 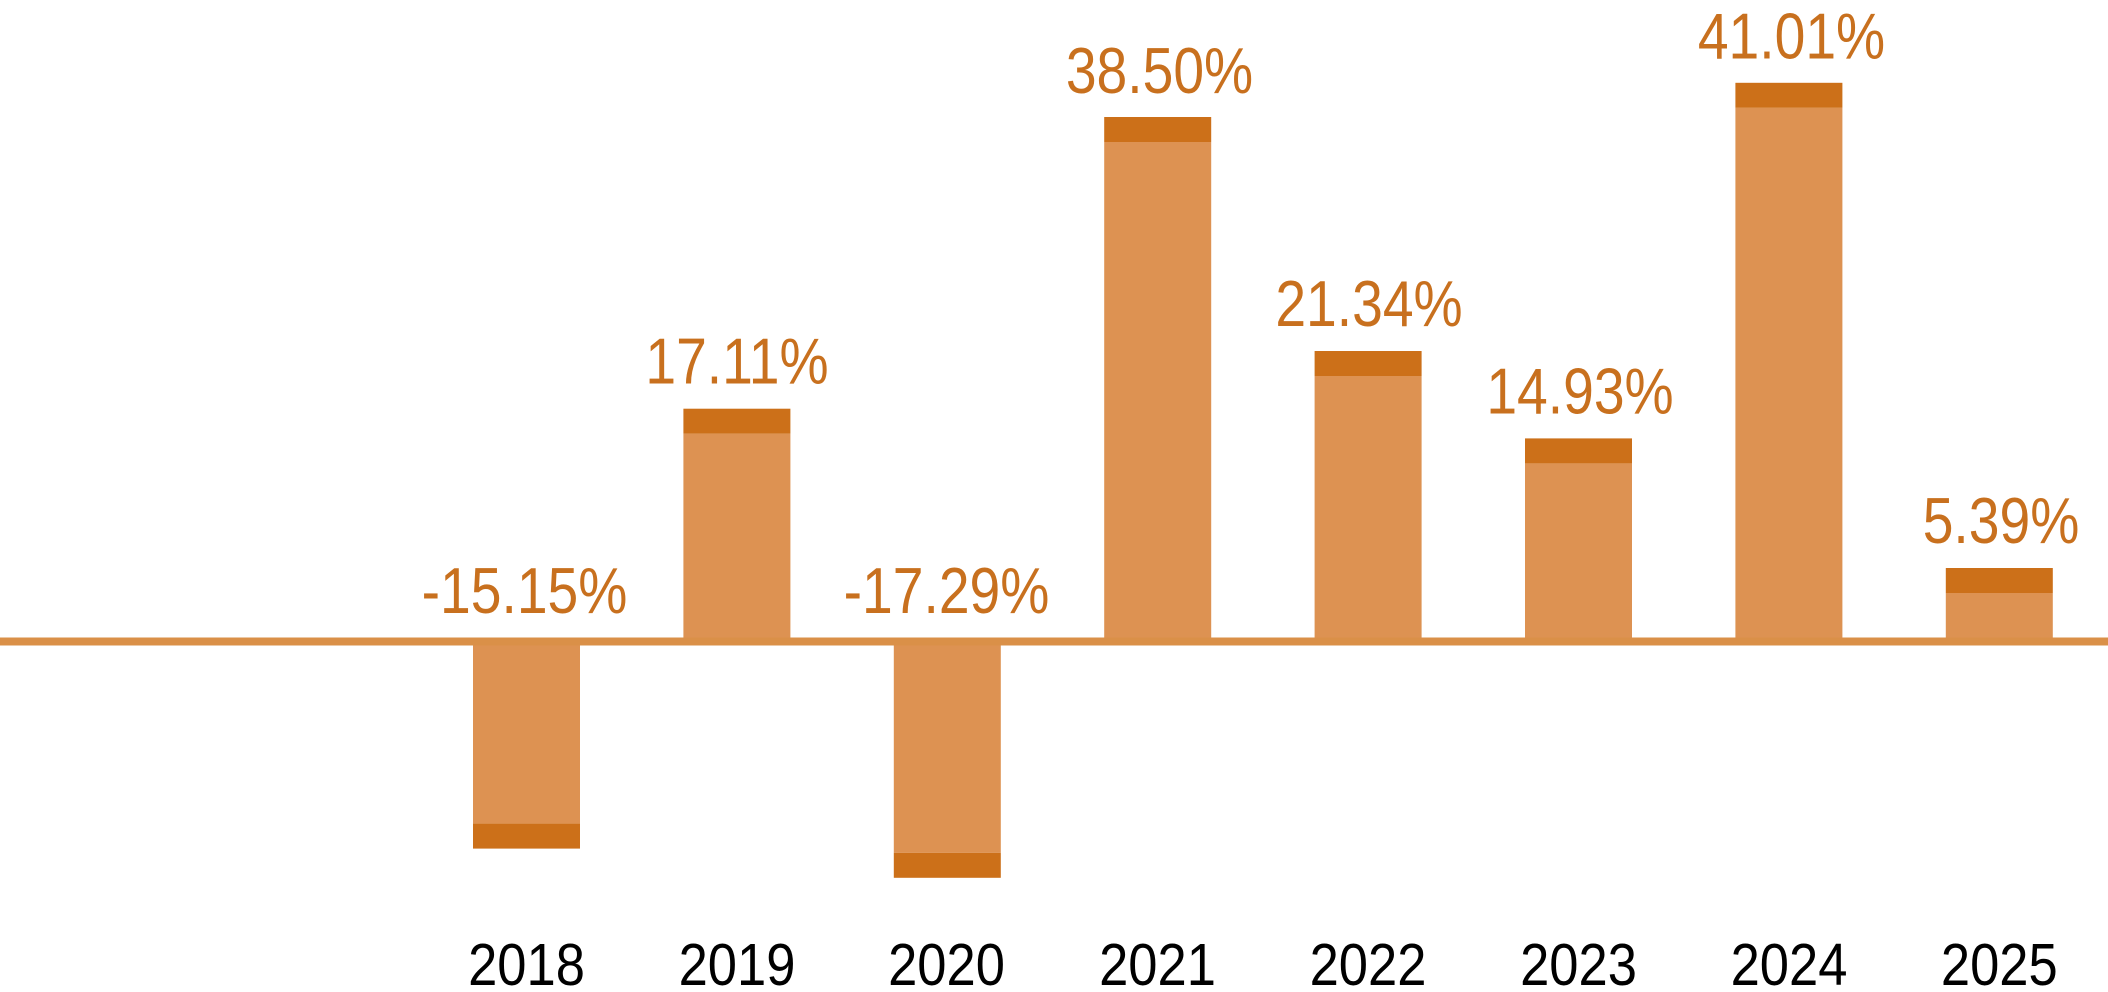 What do you see at coordinates (737, 961) in the screenshot?
I see `svg-text: 2019` at bounding box center [737, 961].